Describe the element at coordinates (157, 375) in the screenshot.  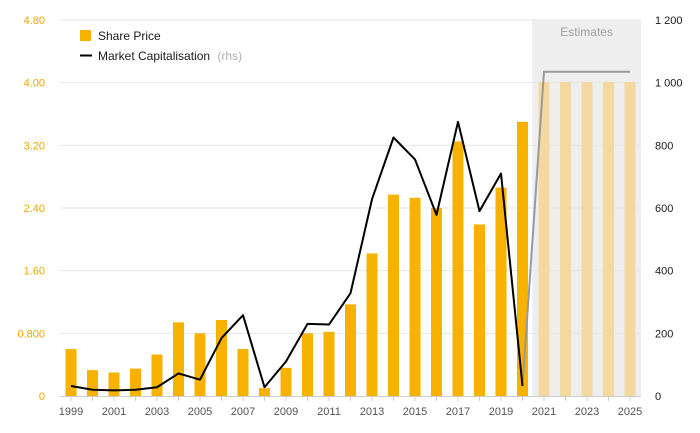
I see `bar-share-price-2003` at that location.